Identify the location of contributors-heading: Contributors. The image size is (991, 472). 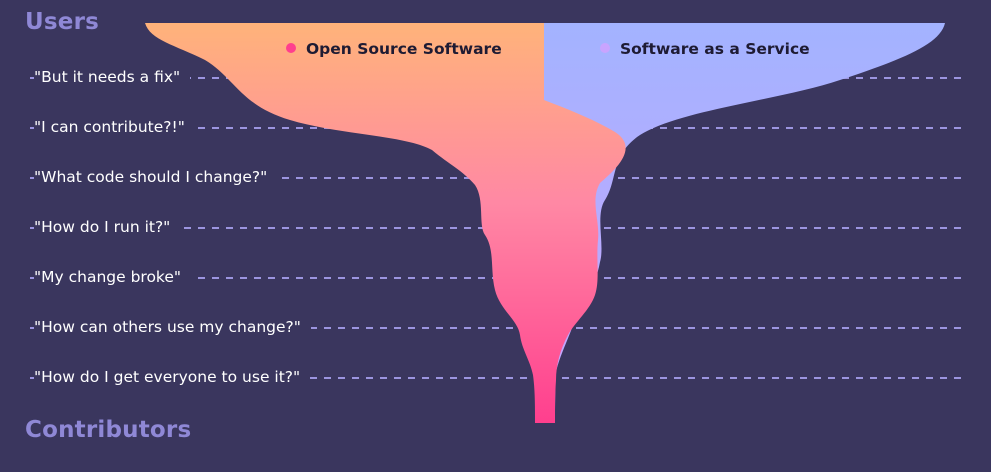
(108, 430).